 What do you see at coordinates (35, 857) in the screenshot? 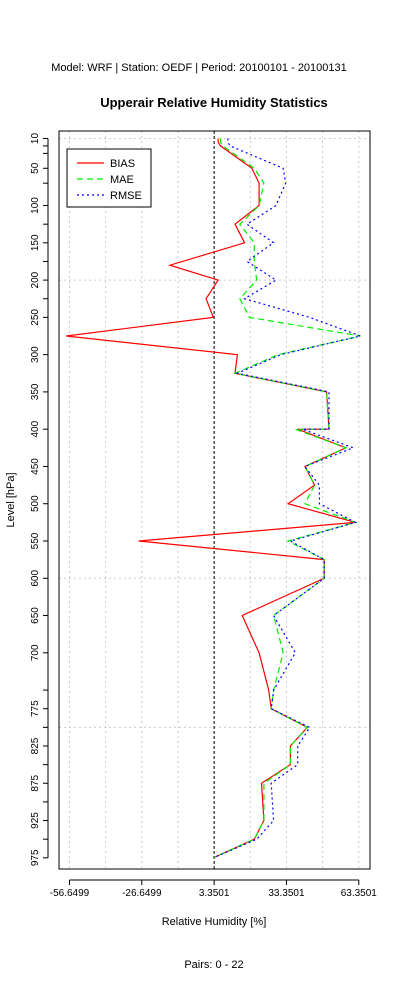
I see `y-tick-label: 975` at bounding box center [35, 857].